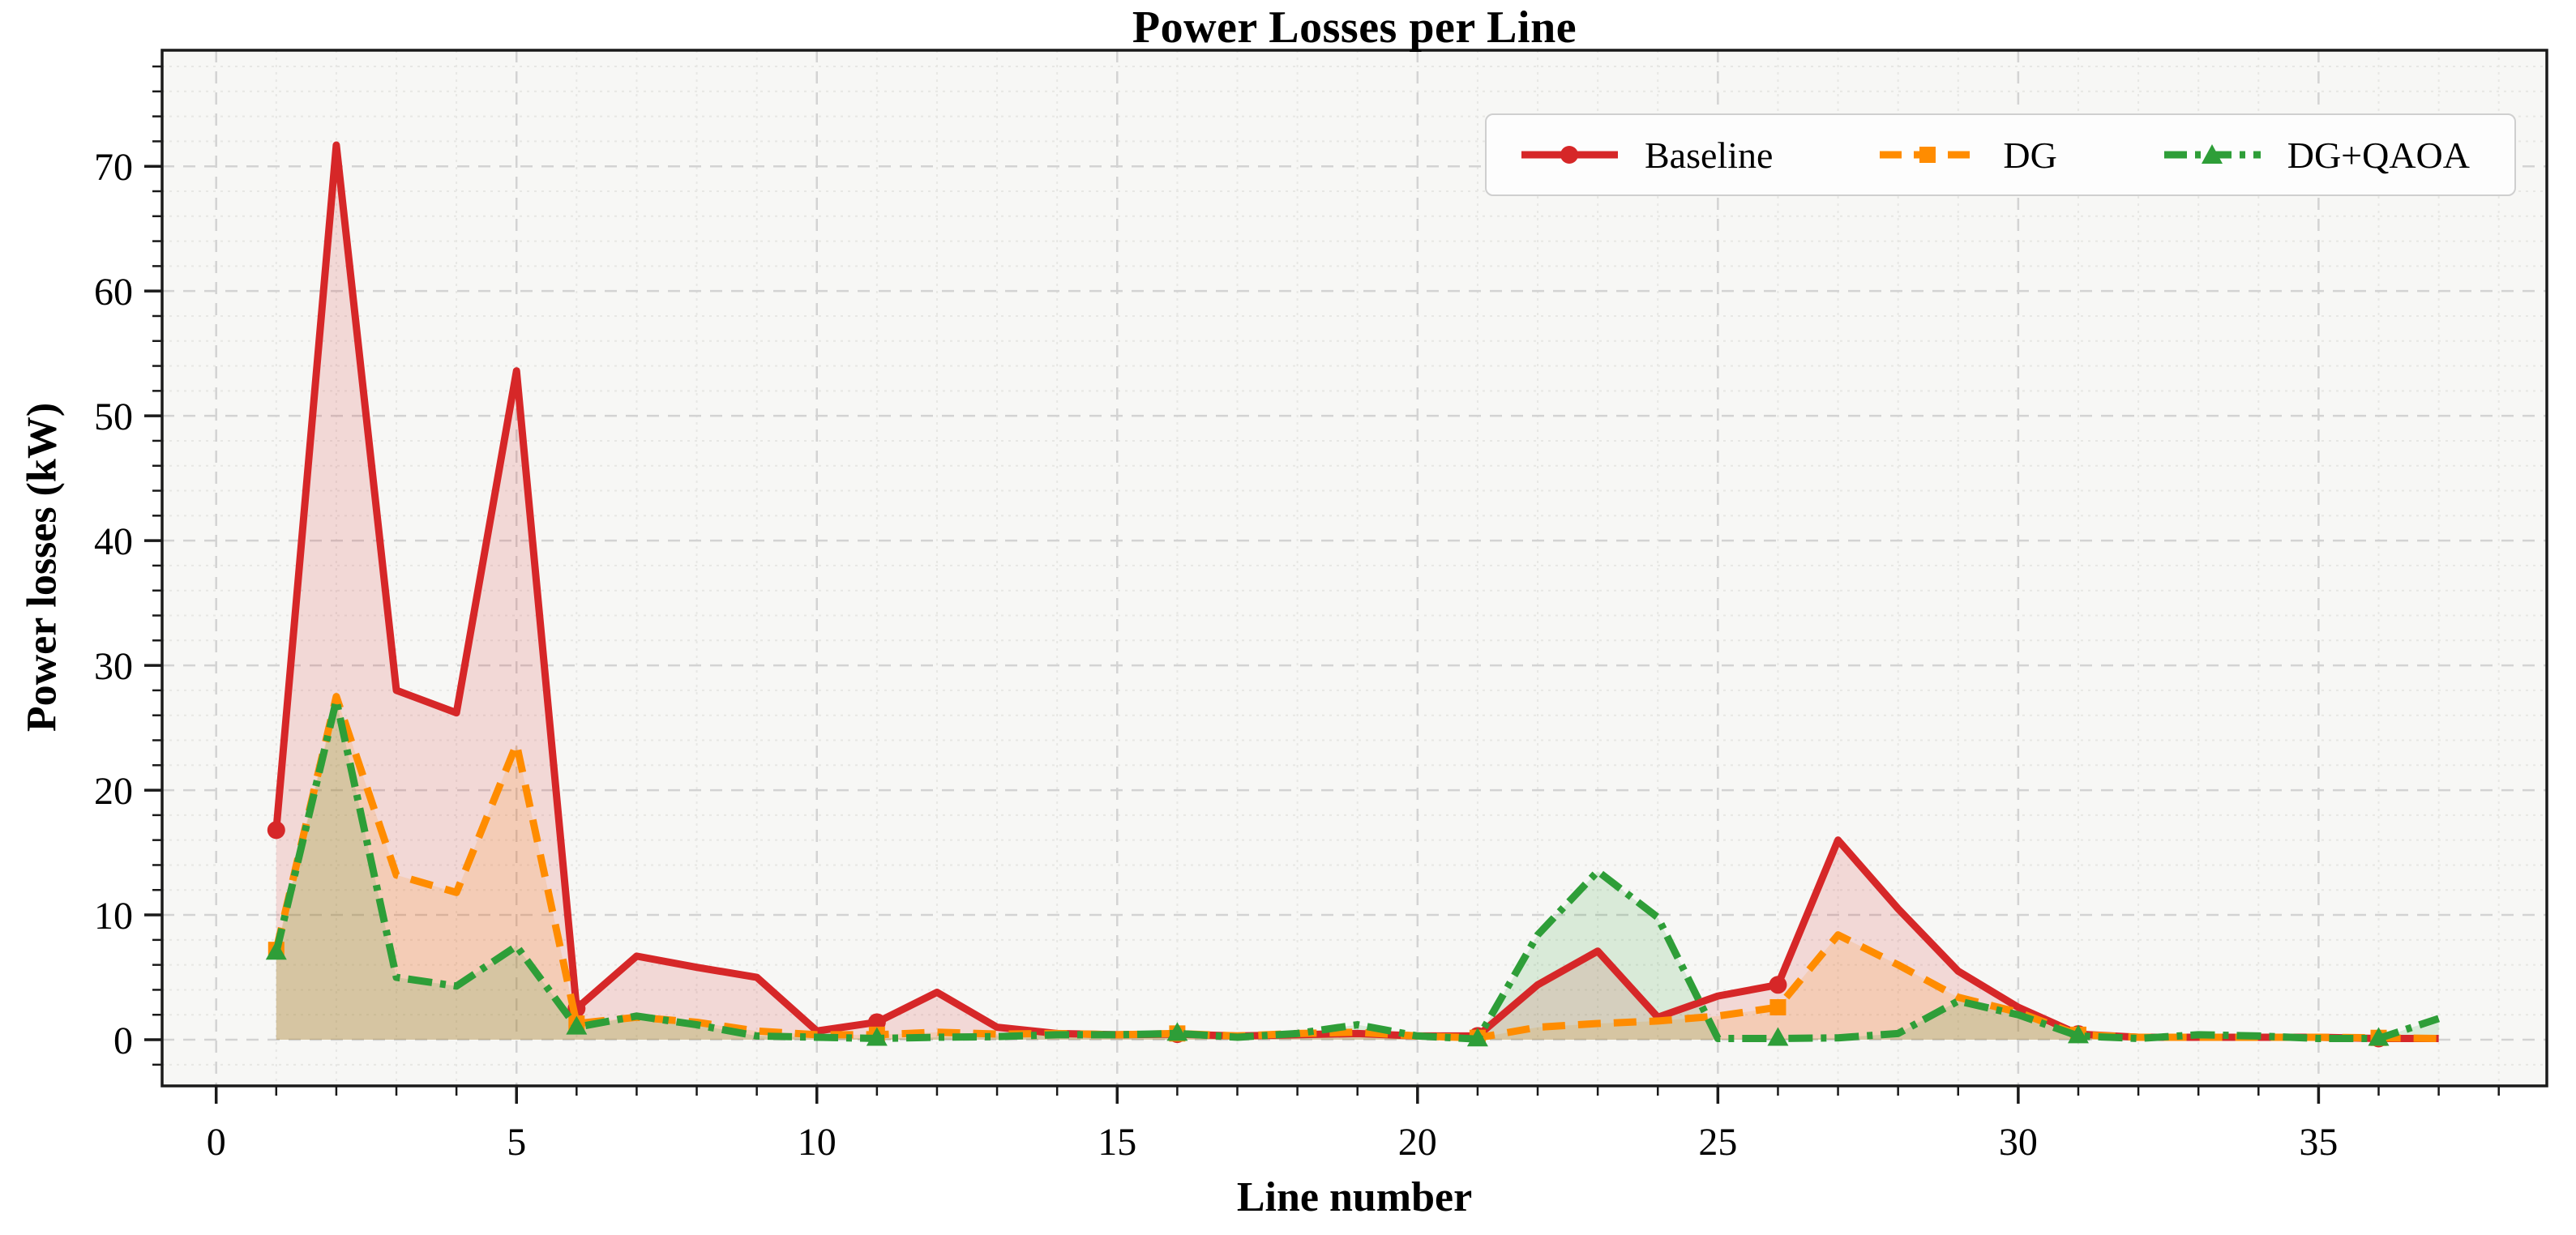 The image size is (2576, 1235). What do you see at coordinates (1928, 155) in the screenshot?
I see `legend-dg-line-icon` at bounding box center [1928, 155].